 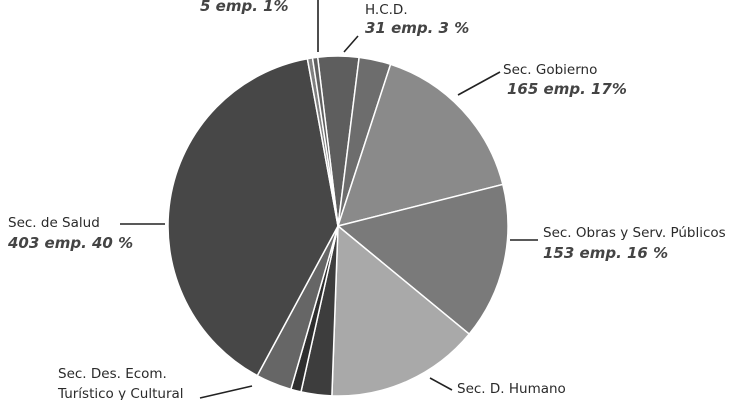 What do you see at coordinates (54, 223) in the screenshot?
I see `label-name-salud: Sec. de Salud` at bounding box center [54, 223].